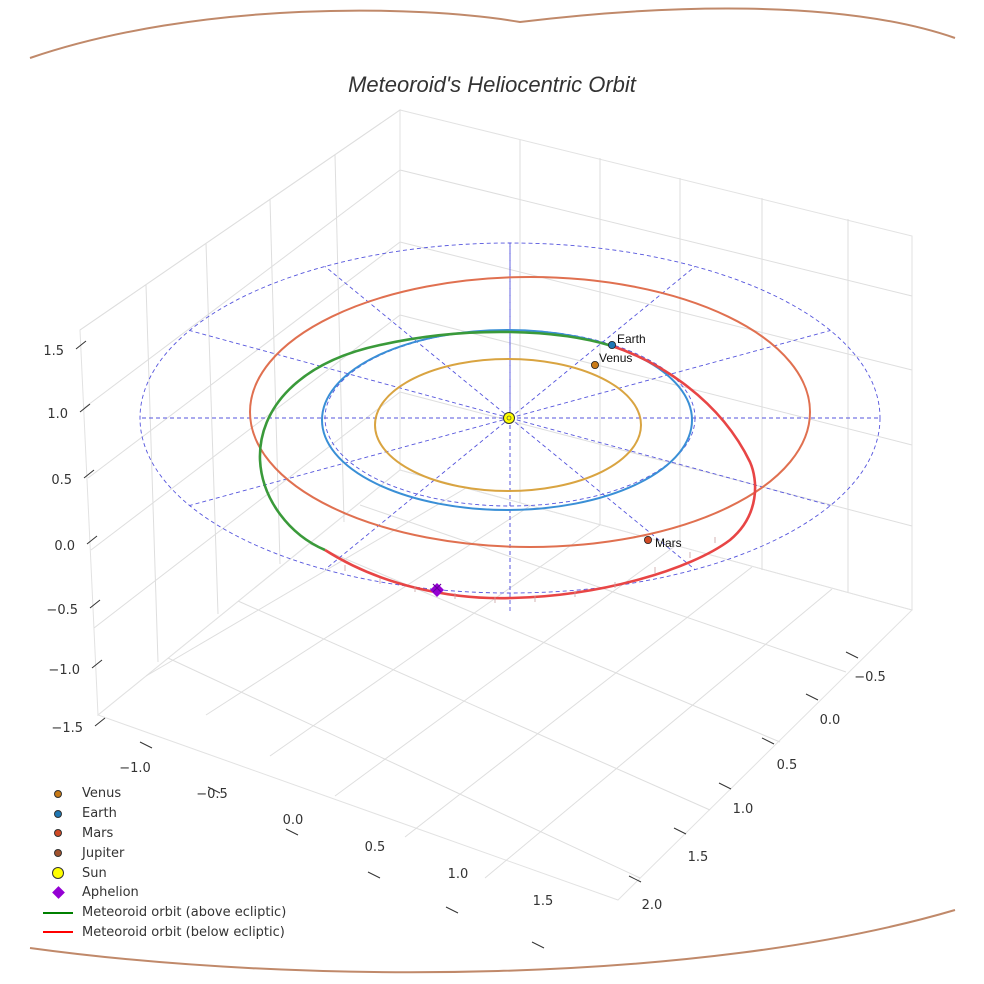 The width and height of the screenshot is (984, 984). Describe the element at coordinates (94, 873) in the screenshot. I see `legend-label: Sun` at that location.